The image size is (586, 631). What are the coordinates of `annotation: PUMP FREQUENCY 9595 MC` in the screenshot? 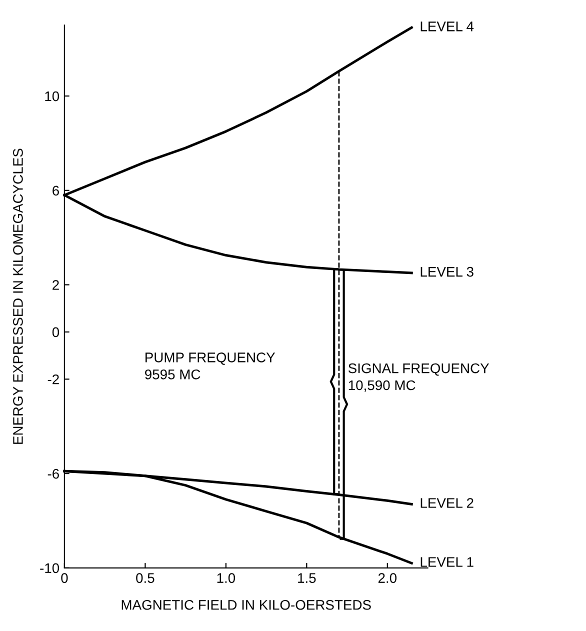 It's located at (210, 366).